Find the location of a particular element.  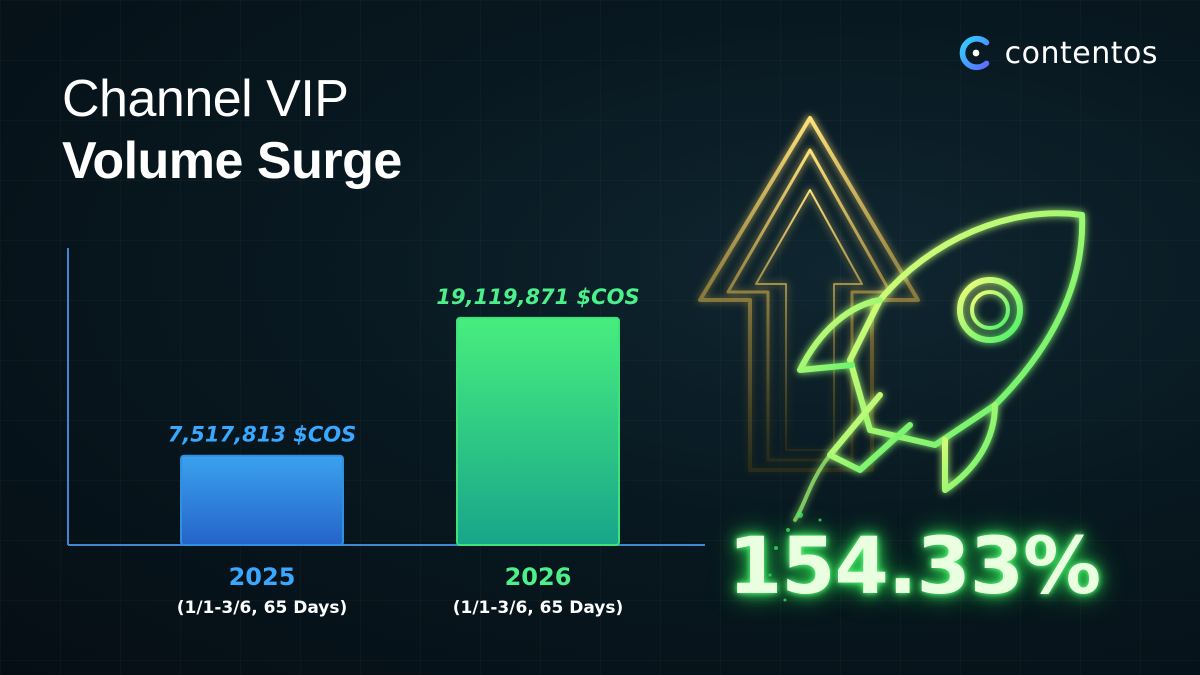

rocket-exhaust-sparks is located at coordinates (795, 557).